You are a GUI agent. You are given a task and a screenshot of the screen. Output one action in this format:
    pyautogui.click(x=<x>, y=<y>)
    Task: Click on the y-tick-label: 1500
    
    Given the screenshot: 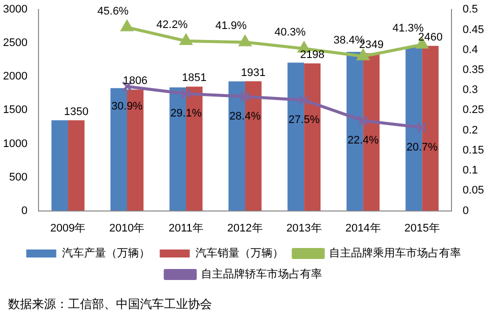 What is the action you would take?
    pyautogui.click(x=15, y=110)
    